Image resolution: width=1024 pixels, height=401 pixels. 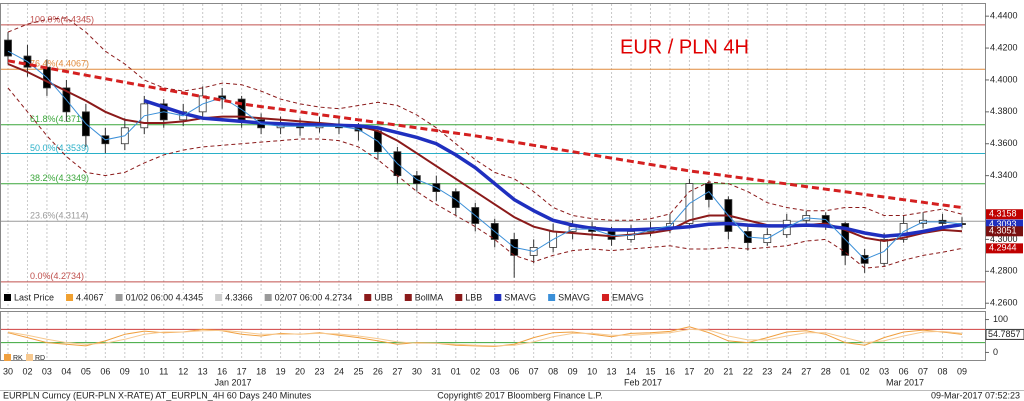 What do you see at coordinates (59, 216) in the screenshot?
I see `fib-label: 23.6%(4.3114)` at bounding box center [59, 216].